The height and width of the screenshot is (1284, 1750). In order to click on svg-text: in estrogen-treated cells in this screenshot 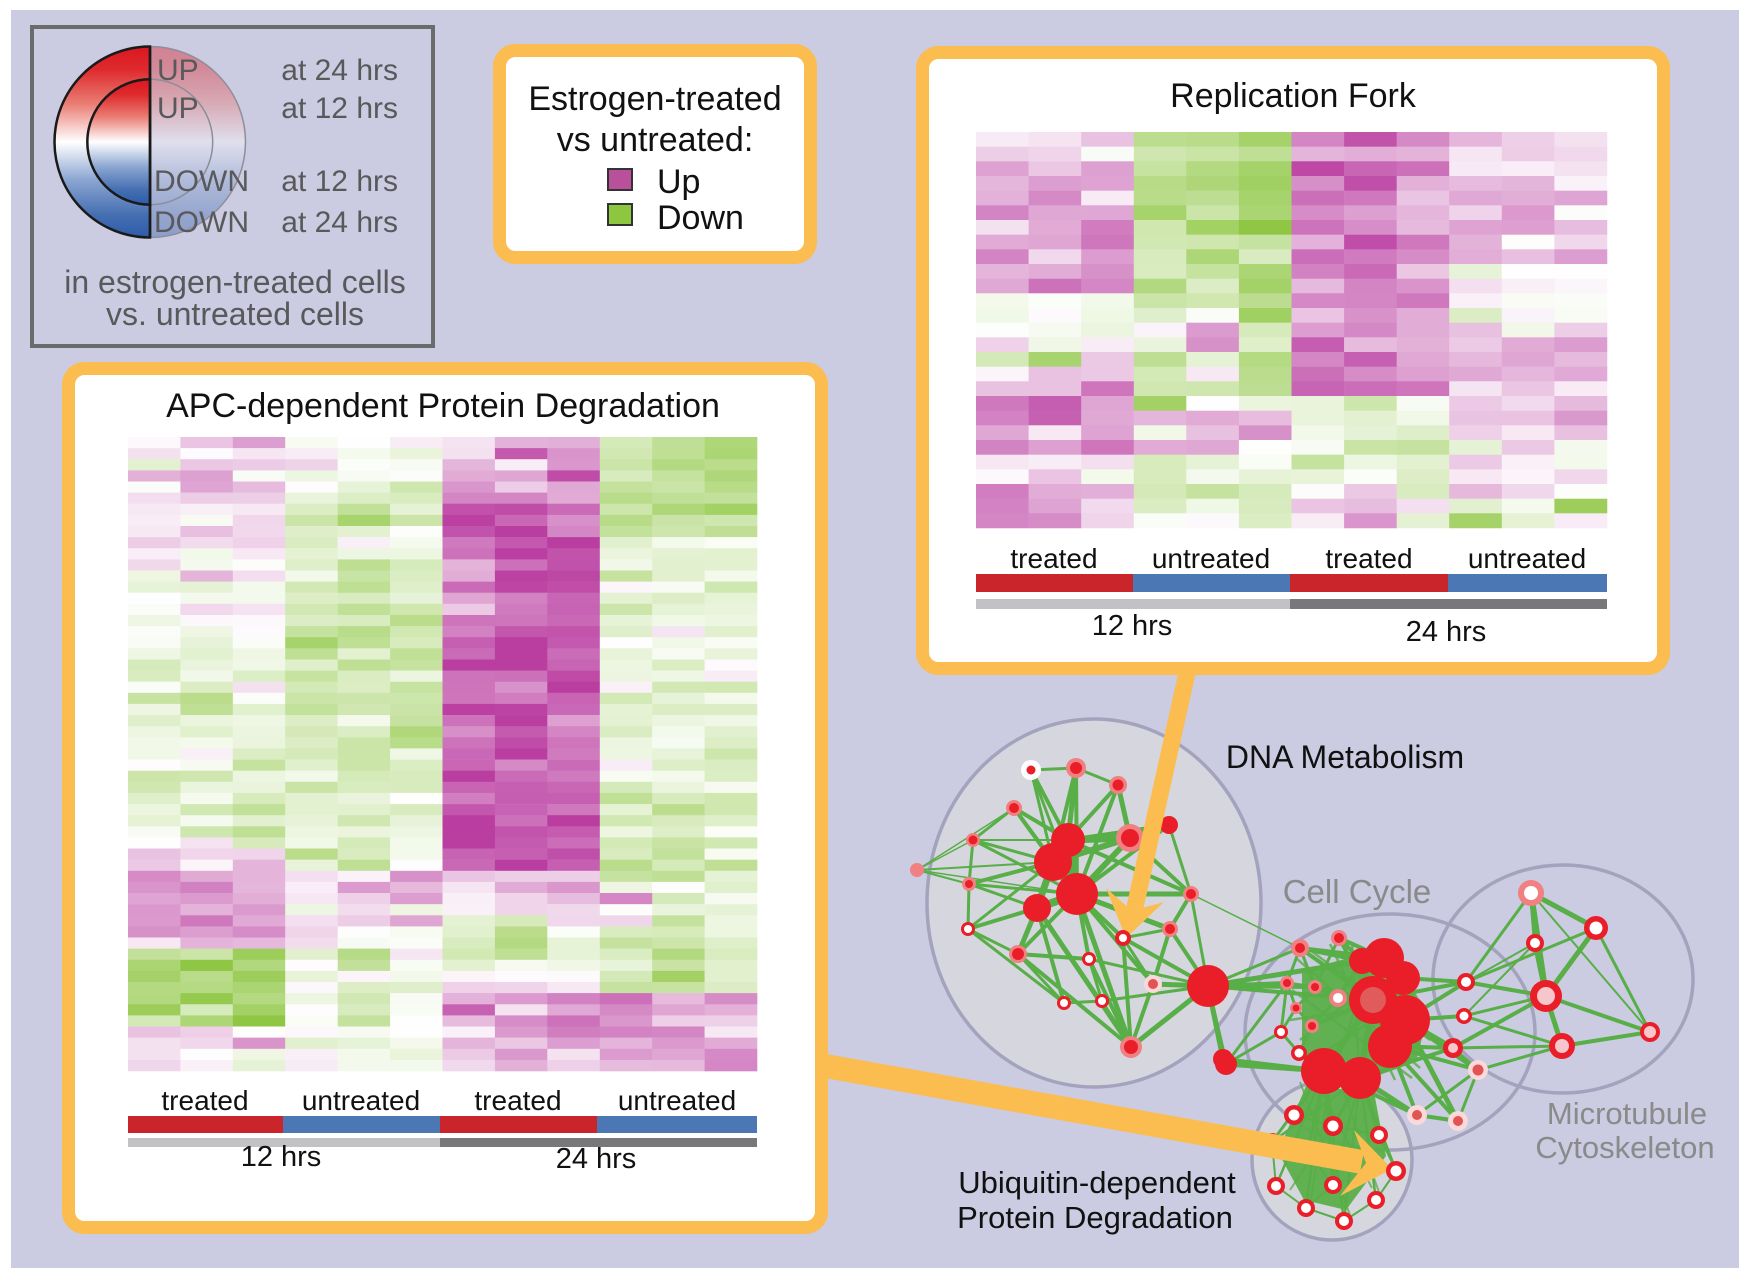, I will do `click(235, 282)`.